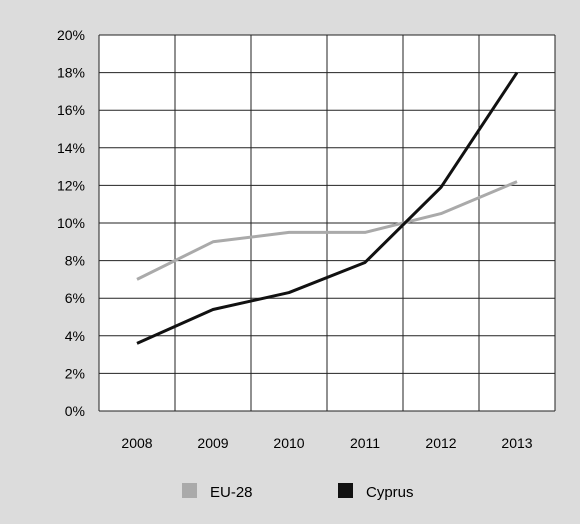 This screenshot has height=524, width=580. Describe the element at coordinates (75, 336) in the screenshot. I see `y-tick-label: 4%` at that location.